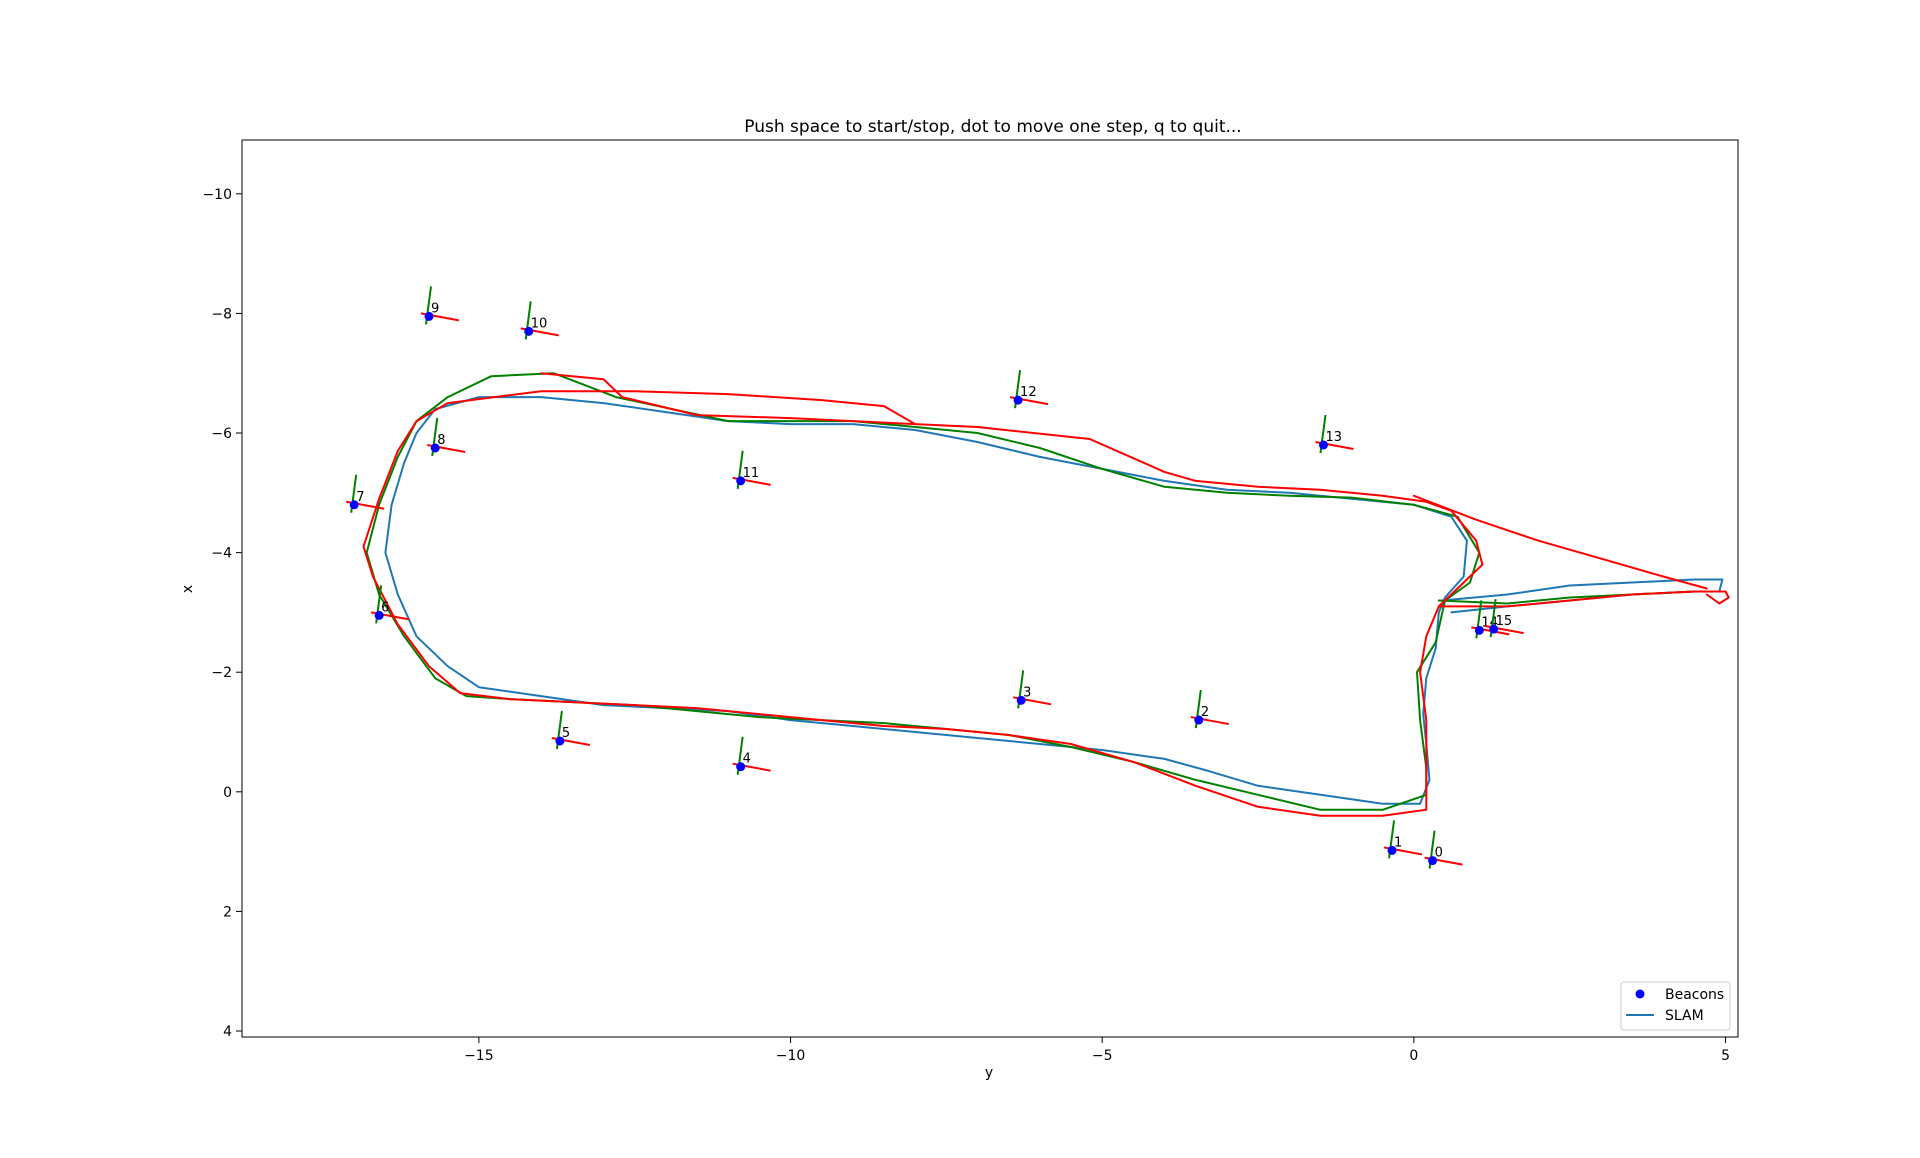  Describe the element at coordinates (227, 912) in the screenshot. I see `y-tick-label: 2` at that location.